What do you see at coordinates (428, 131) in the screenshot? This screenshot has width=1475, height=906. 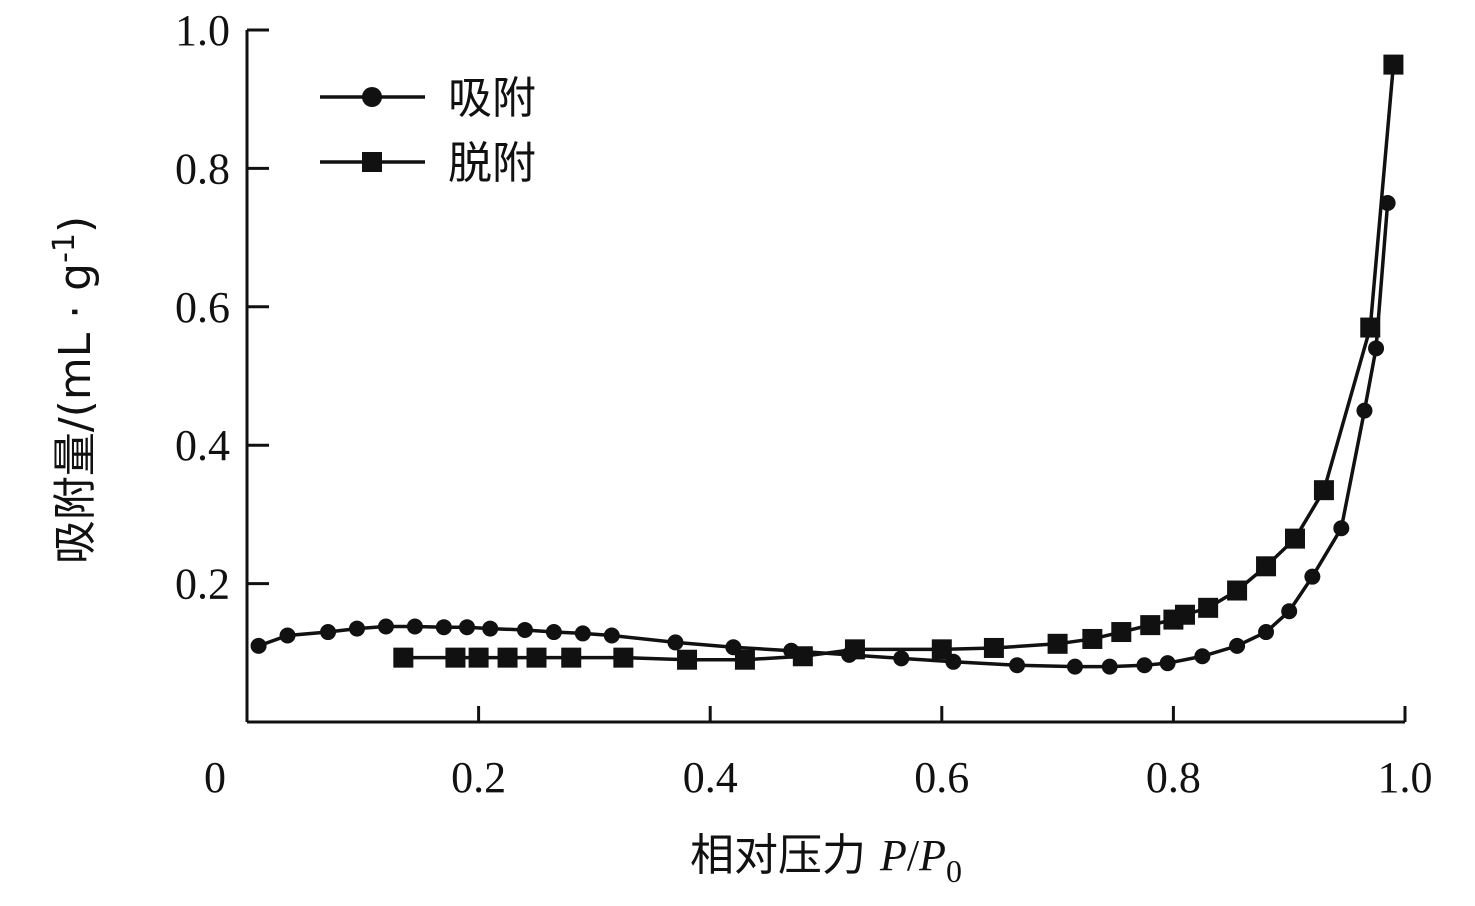 I see `legend: 吸附 脱附` at bounding box center [428, 131].